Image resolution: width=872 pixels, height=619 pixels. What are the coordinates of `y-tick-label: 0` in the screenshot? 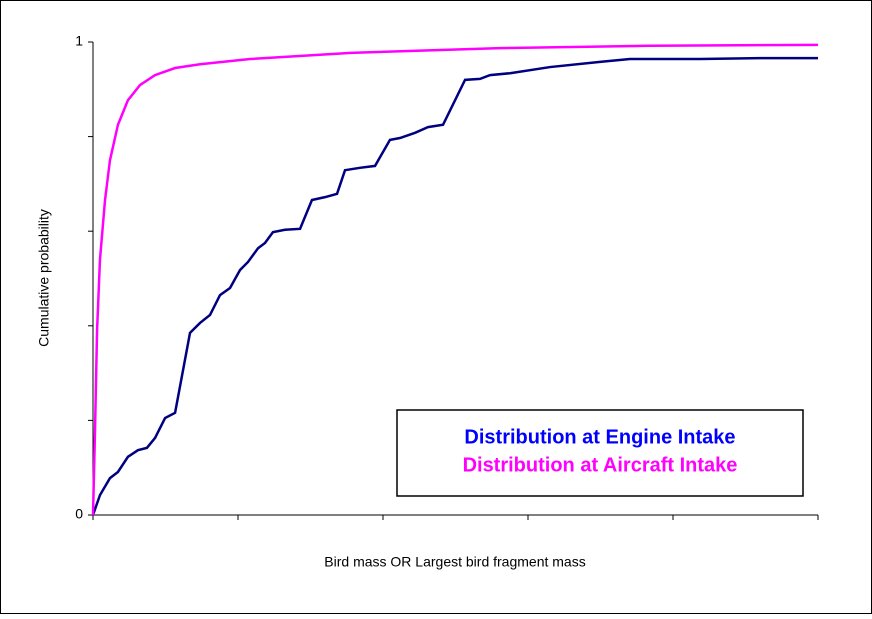 It's located at (79, 514).